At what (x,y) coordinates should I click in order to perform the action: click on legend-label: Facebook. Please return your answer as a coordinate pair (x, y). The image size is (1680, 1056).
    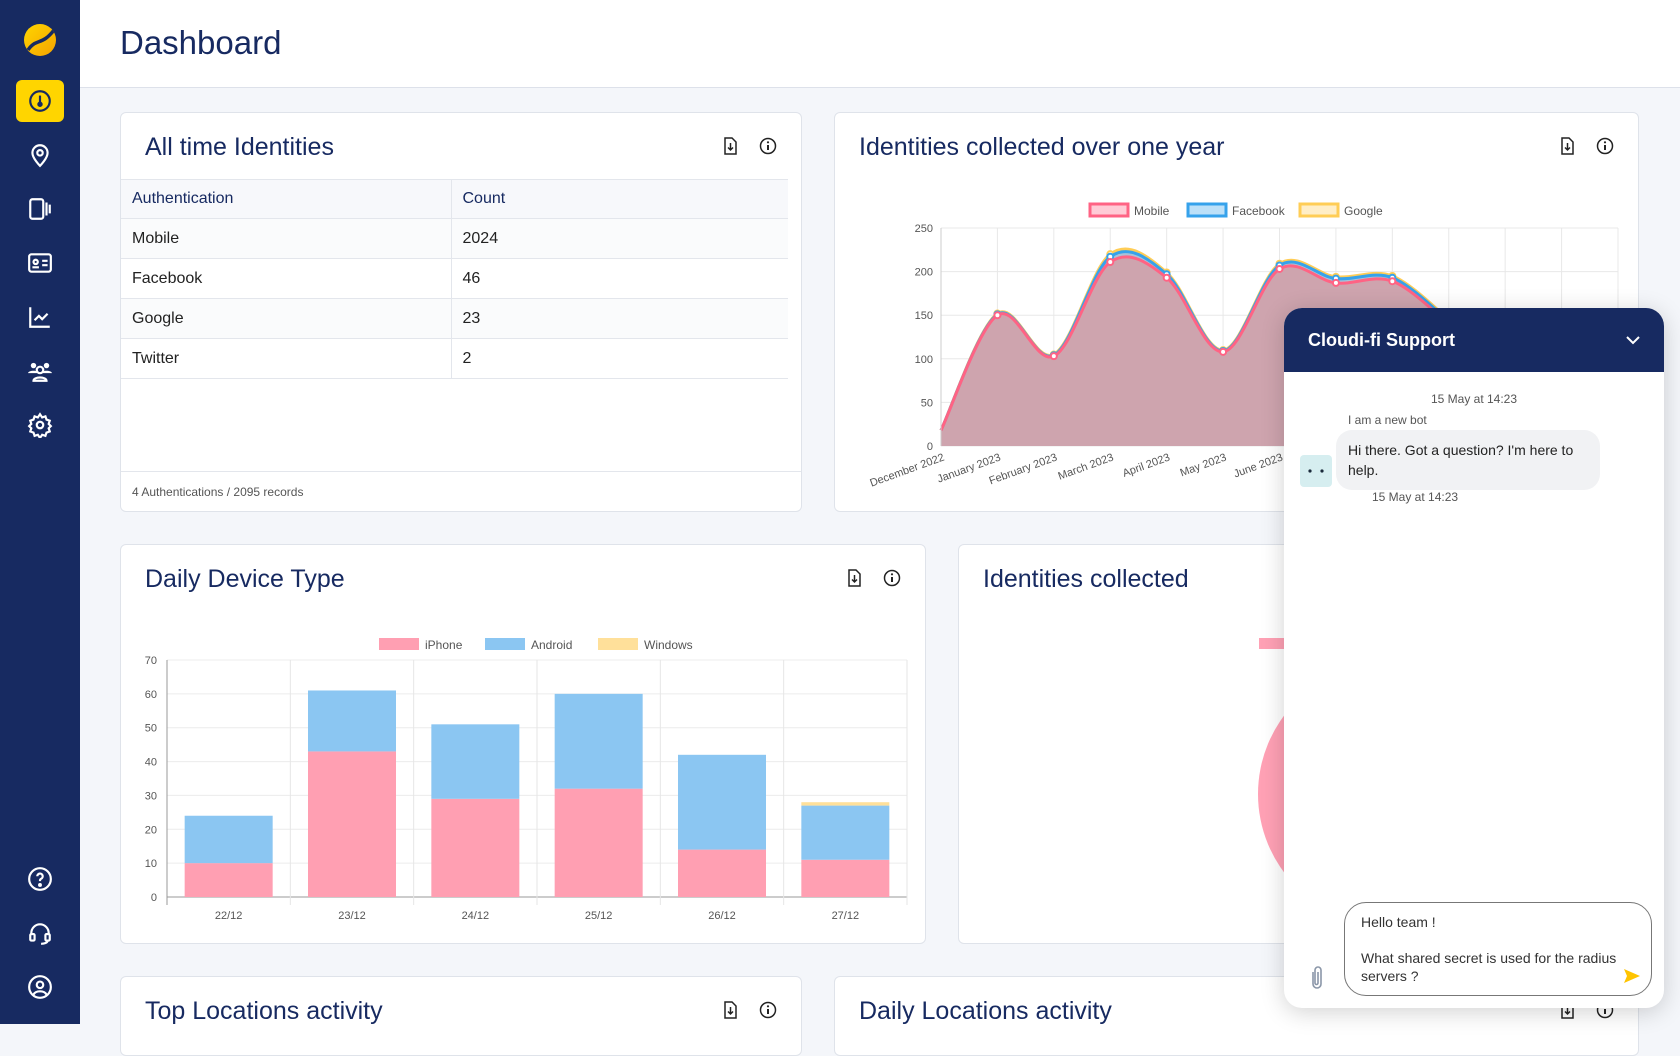
    Looking at the image, I should click on (1259, 211).